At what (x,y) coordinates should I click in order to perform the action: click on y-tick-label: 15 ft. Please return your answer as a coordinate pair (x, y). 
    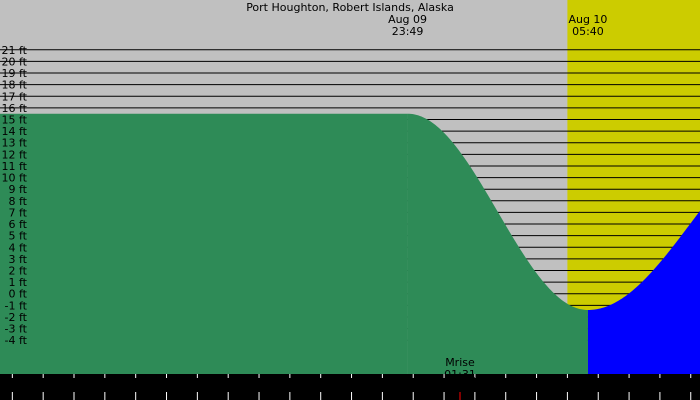
    Looking at the image, I should click on (15, 120).